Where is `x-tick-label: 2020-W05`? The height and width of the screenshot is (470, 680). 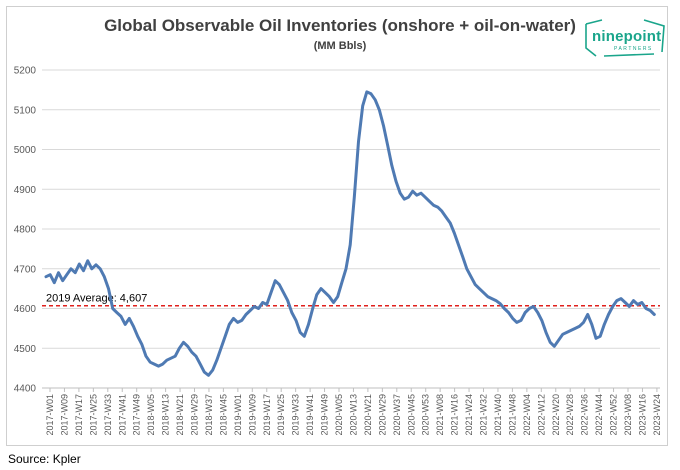
x-tick-label: 2020-W05 is located at coordinates (339, 415).